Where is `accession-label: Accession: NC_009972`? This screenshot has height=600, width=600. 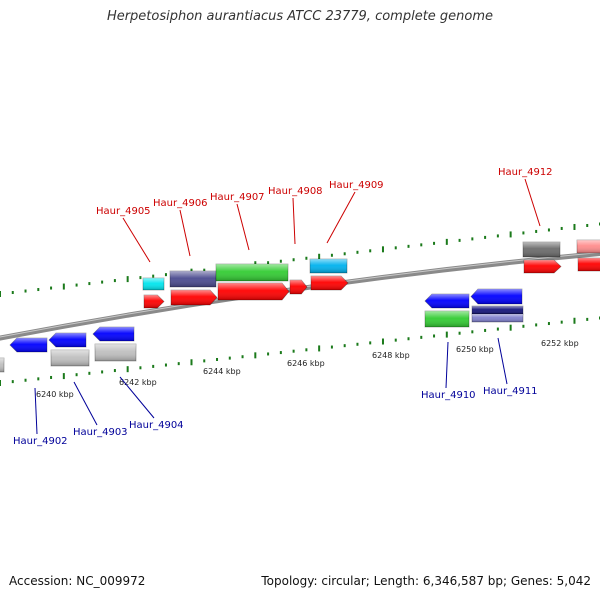
accession-label: Accession: NC_009972 is located at coordinates (77, 581).